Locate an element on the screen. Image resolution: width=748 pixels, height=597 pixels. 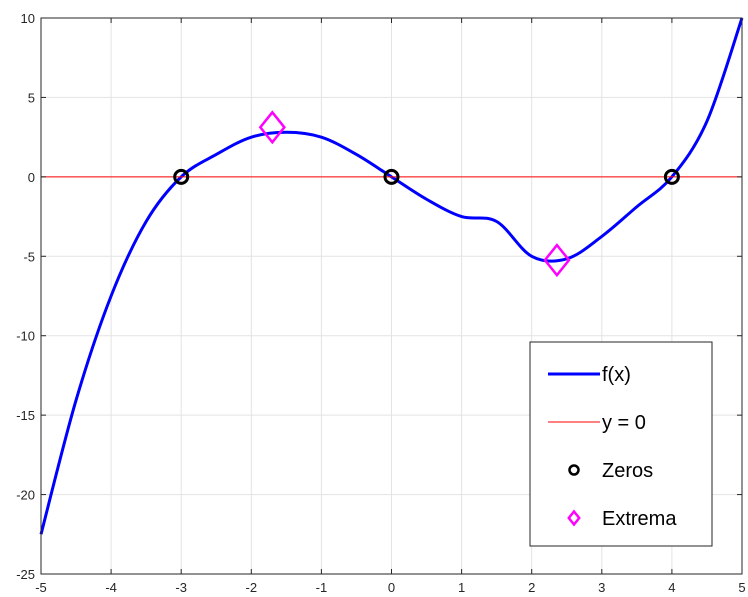
x-tick-label: -1 is located at coordinates (322, 587).